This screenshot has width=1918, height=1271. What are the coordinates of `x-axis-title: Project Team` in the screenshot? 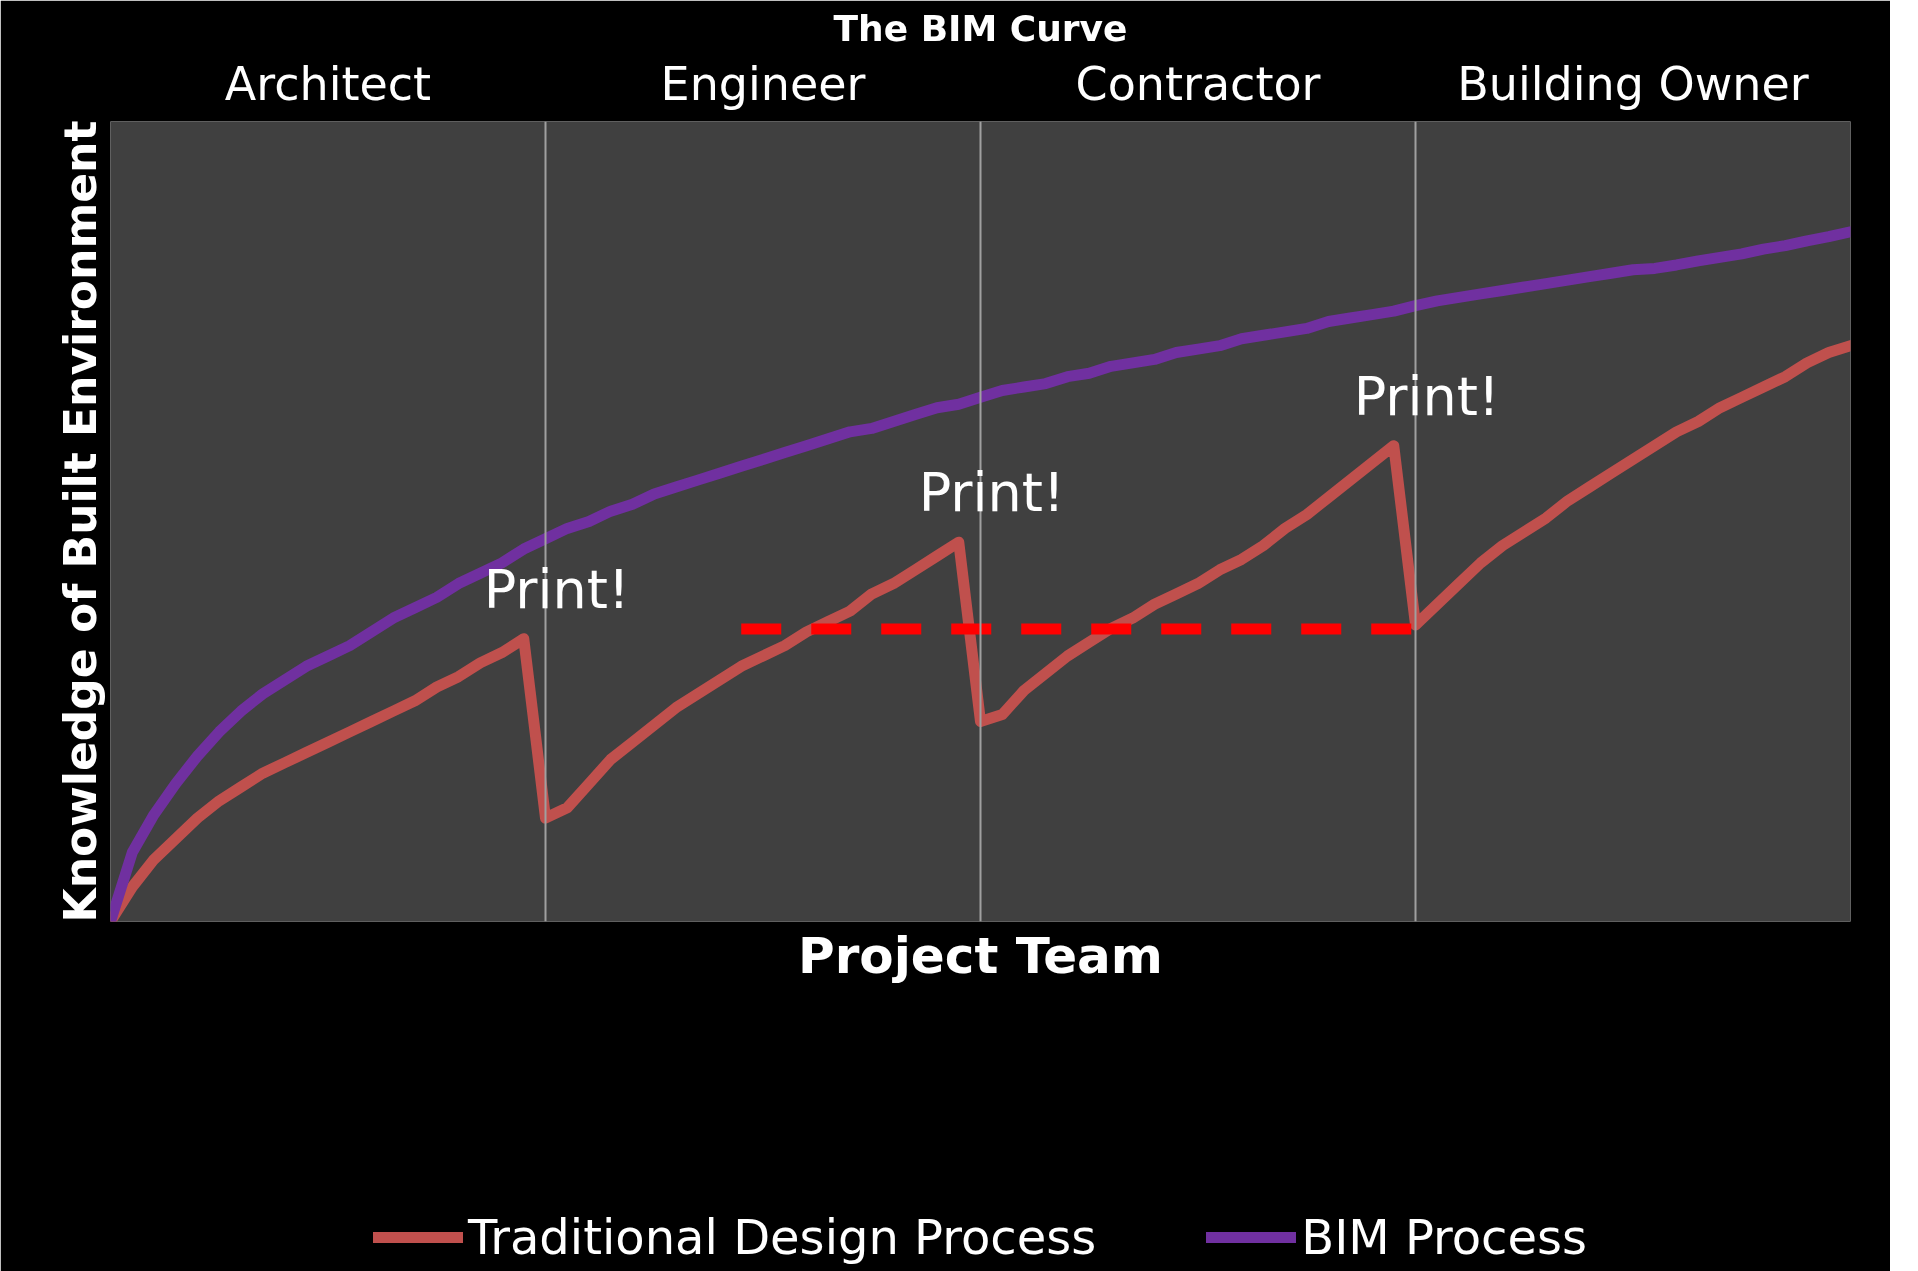 It's located at (980, 955).